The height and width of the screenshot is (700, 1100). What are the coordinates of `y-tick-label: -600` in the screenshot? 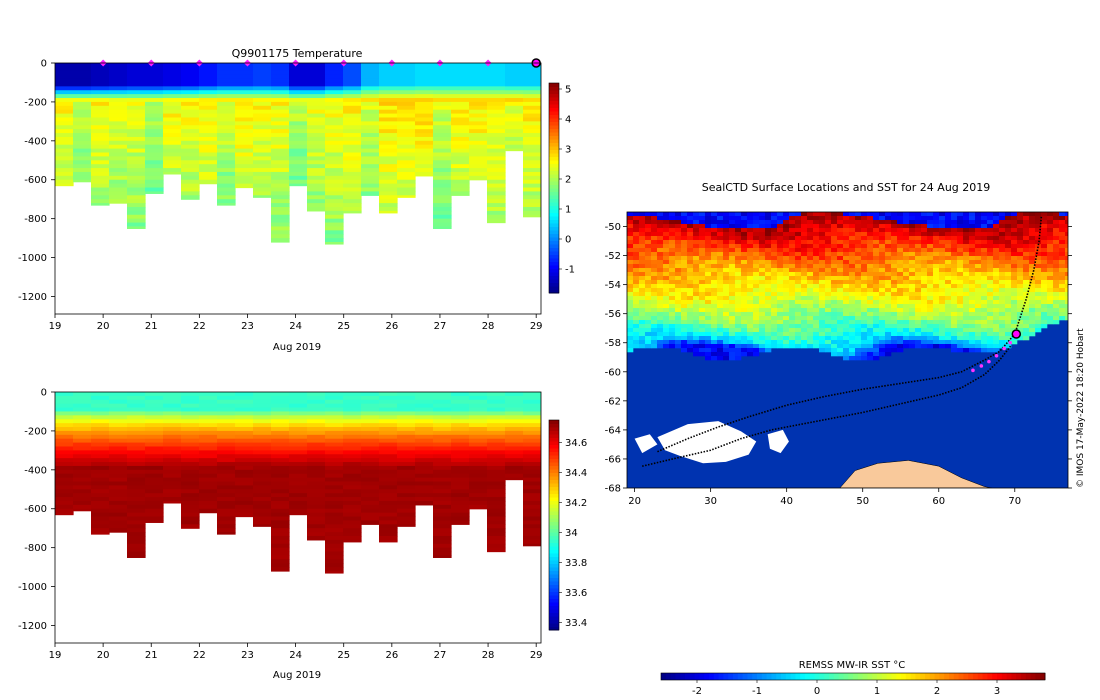 It's located at (35, 180).